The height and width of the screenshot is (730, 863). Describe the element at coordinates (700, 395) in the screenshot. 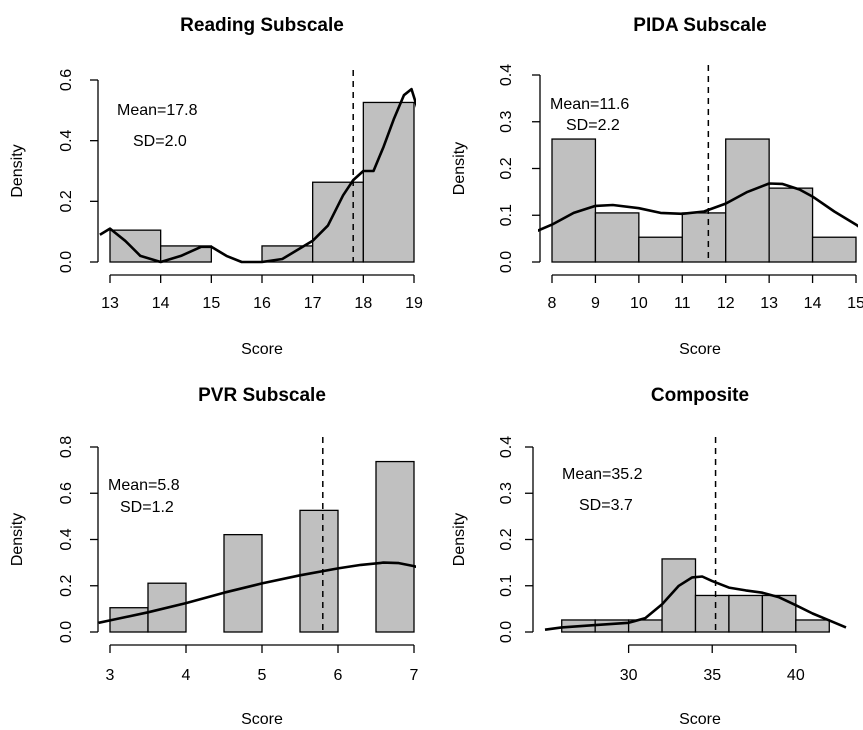

I see `chart-title: Composite` at that location.